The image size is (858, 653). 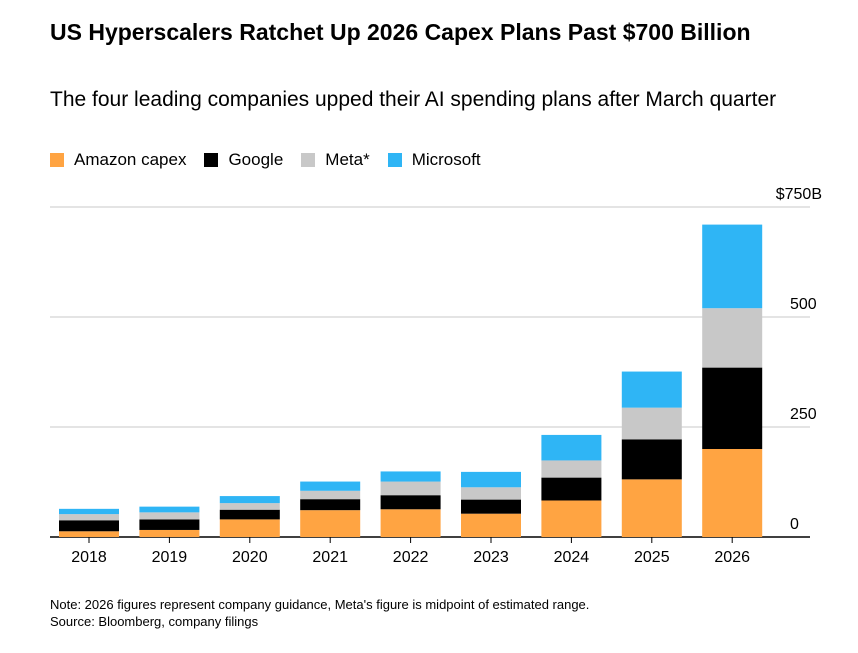 What do you see at coordinates (491, 479) in the screenshot?
I see `bar-microsoft-2023` at bounding box center [491, 479].